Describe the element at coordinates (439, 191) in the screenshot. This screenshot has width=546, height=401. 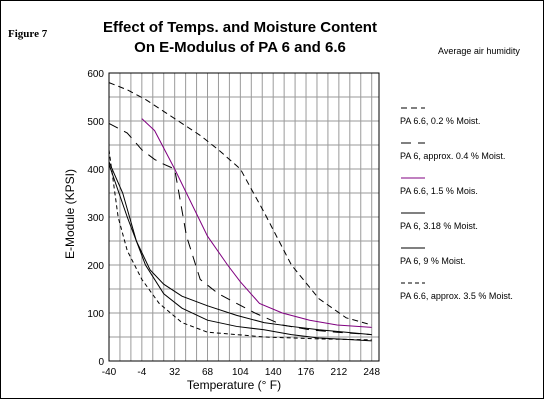
I see `legend-entry-label: PA 6.6, 1.5 % Mois.` at that location.